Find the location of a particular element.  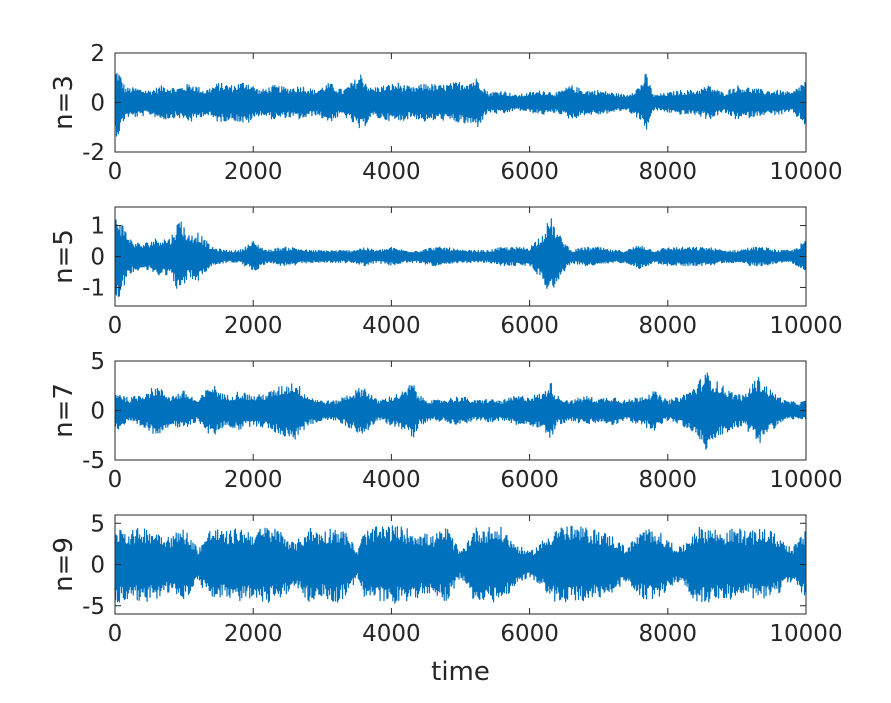

y-tick-label: 2 is located at coordinates (97, 54).